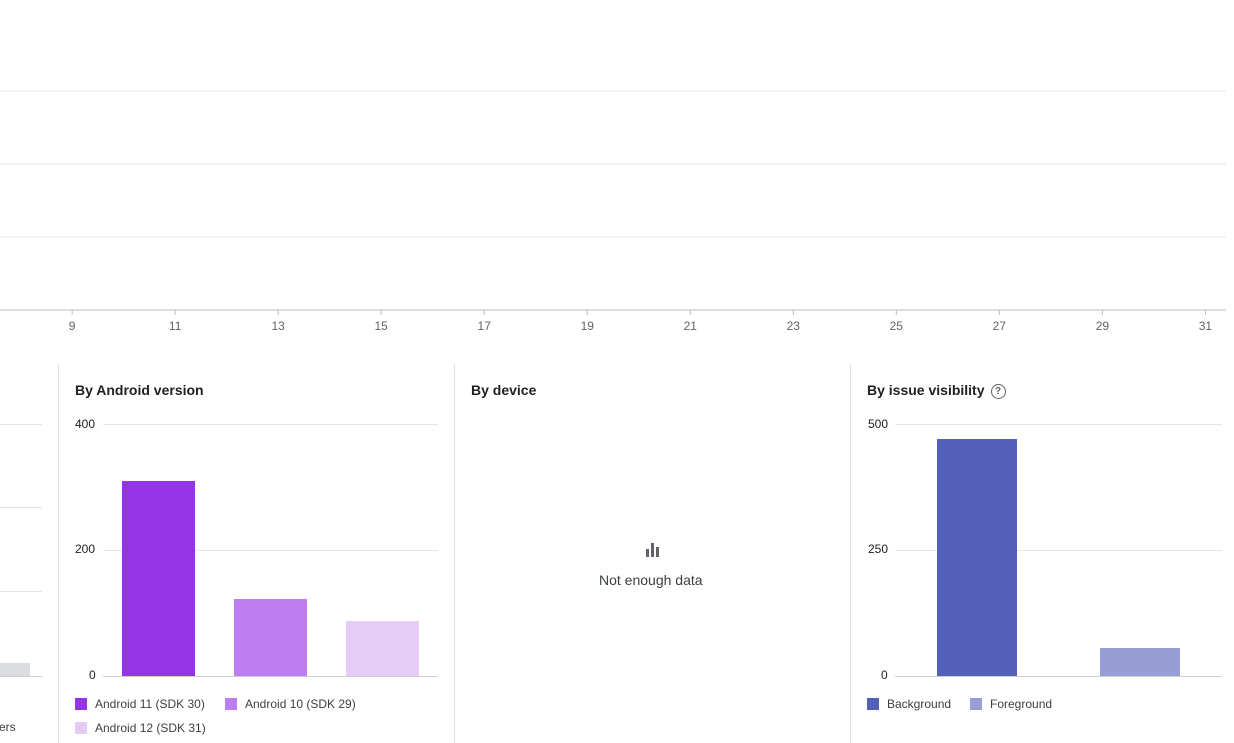  Describe the element at coordinates (919, 704) in the screenshot. I see `legend-label: Background` at that location.